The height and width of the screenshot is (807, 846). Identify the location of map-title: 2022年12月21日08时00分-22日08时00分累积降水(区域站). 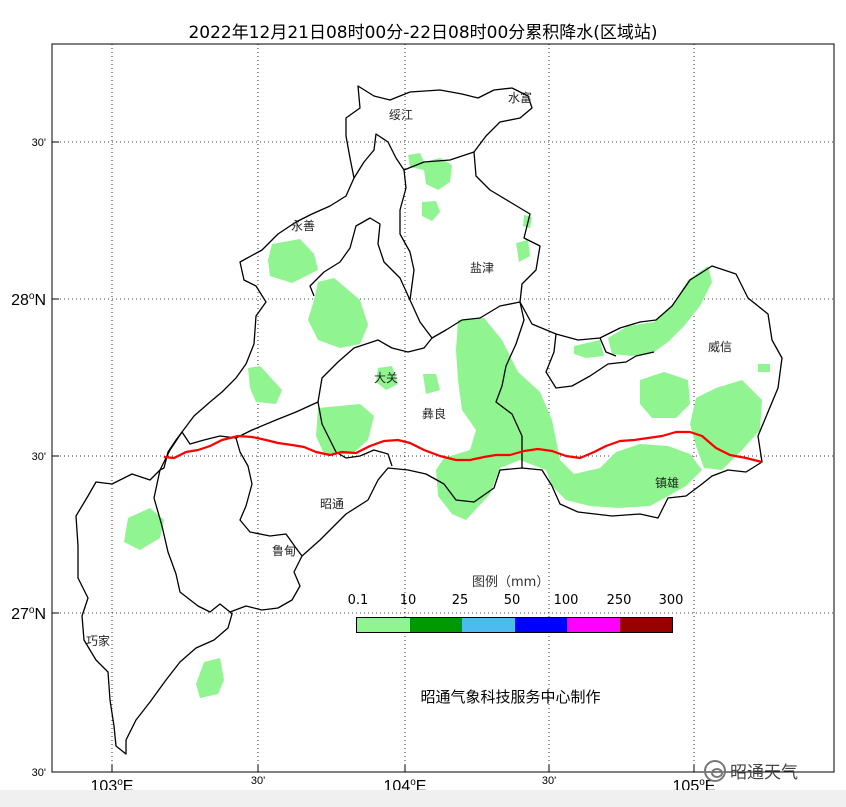
(423, 33).